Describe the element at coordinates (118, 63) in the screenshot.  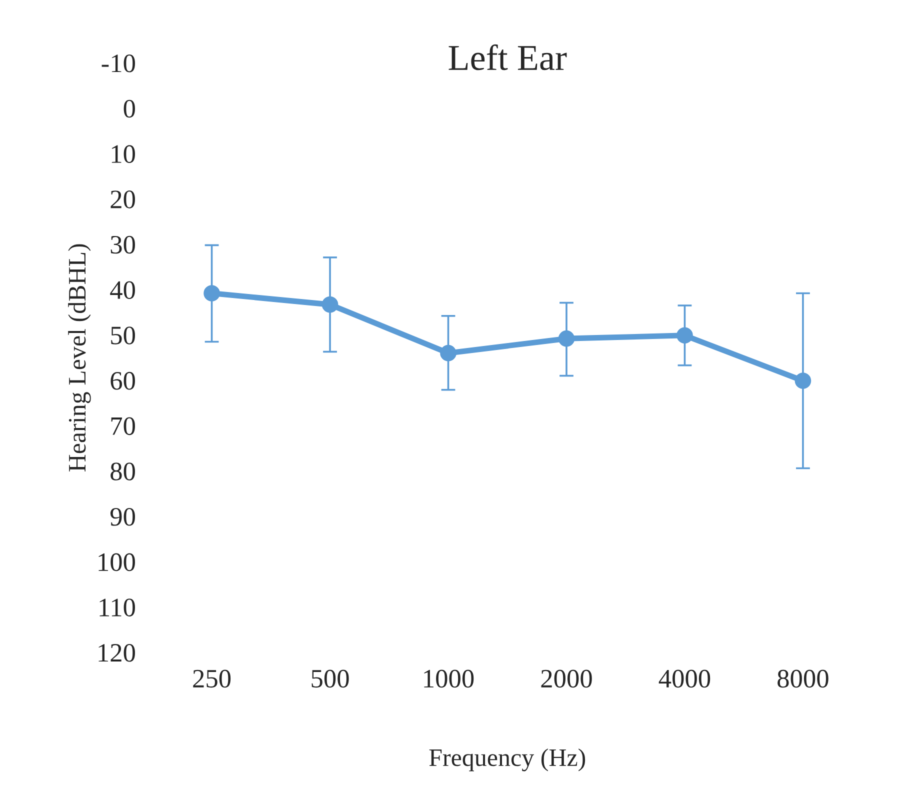
I see `y-tick-label: -10` at that location.